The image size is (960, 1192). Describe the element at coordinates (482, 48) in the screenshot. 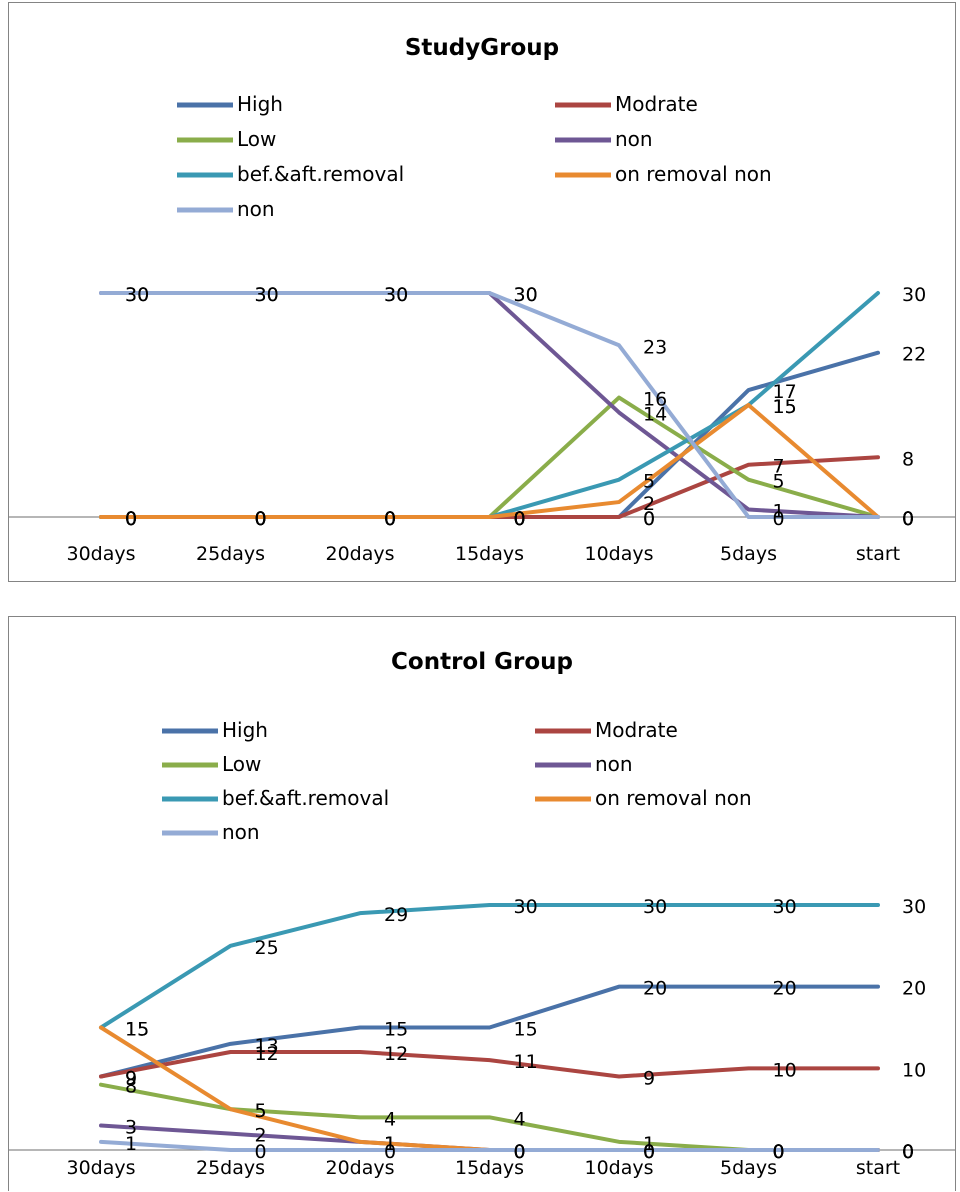

I see `chart-title: StudyGroup` at that location.